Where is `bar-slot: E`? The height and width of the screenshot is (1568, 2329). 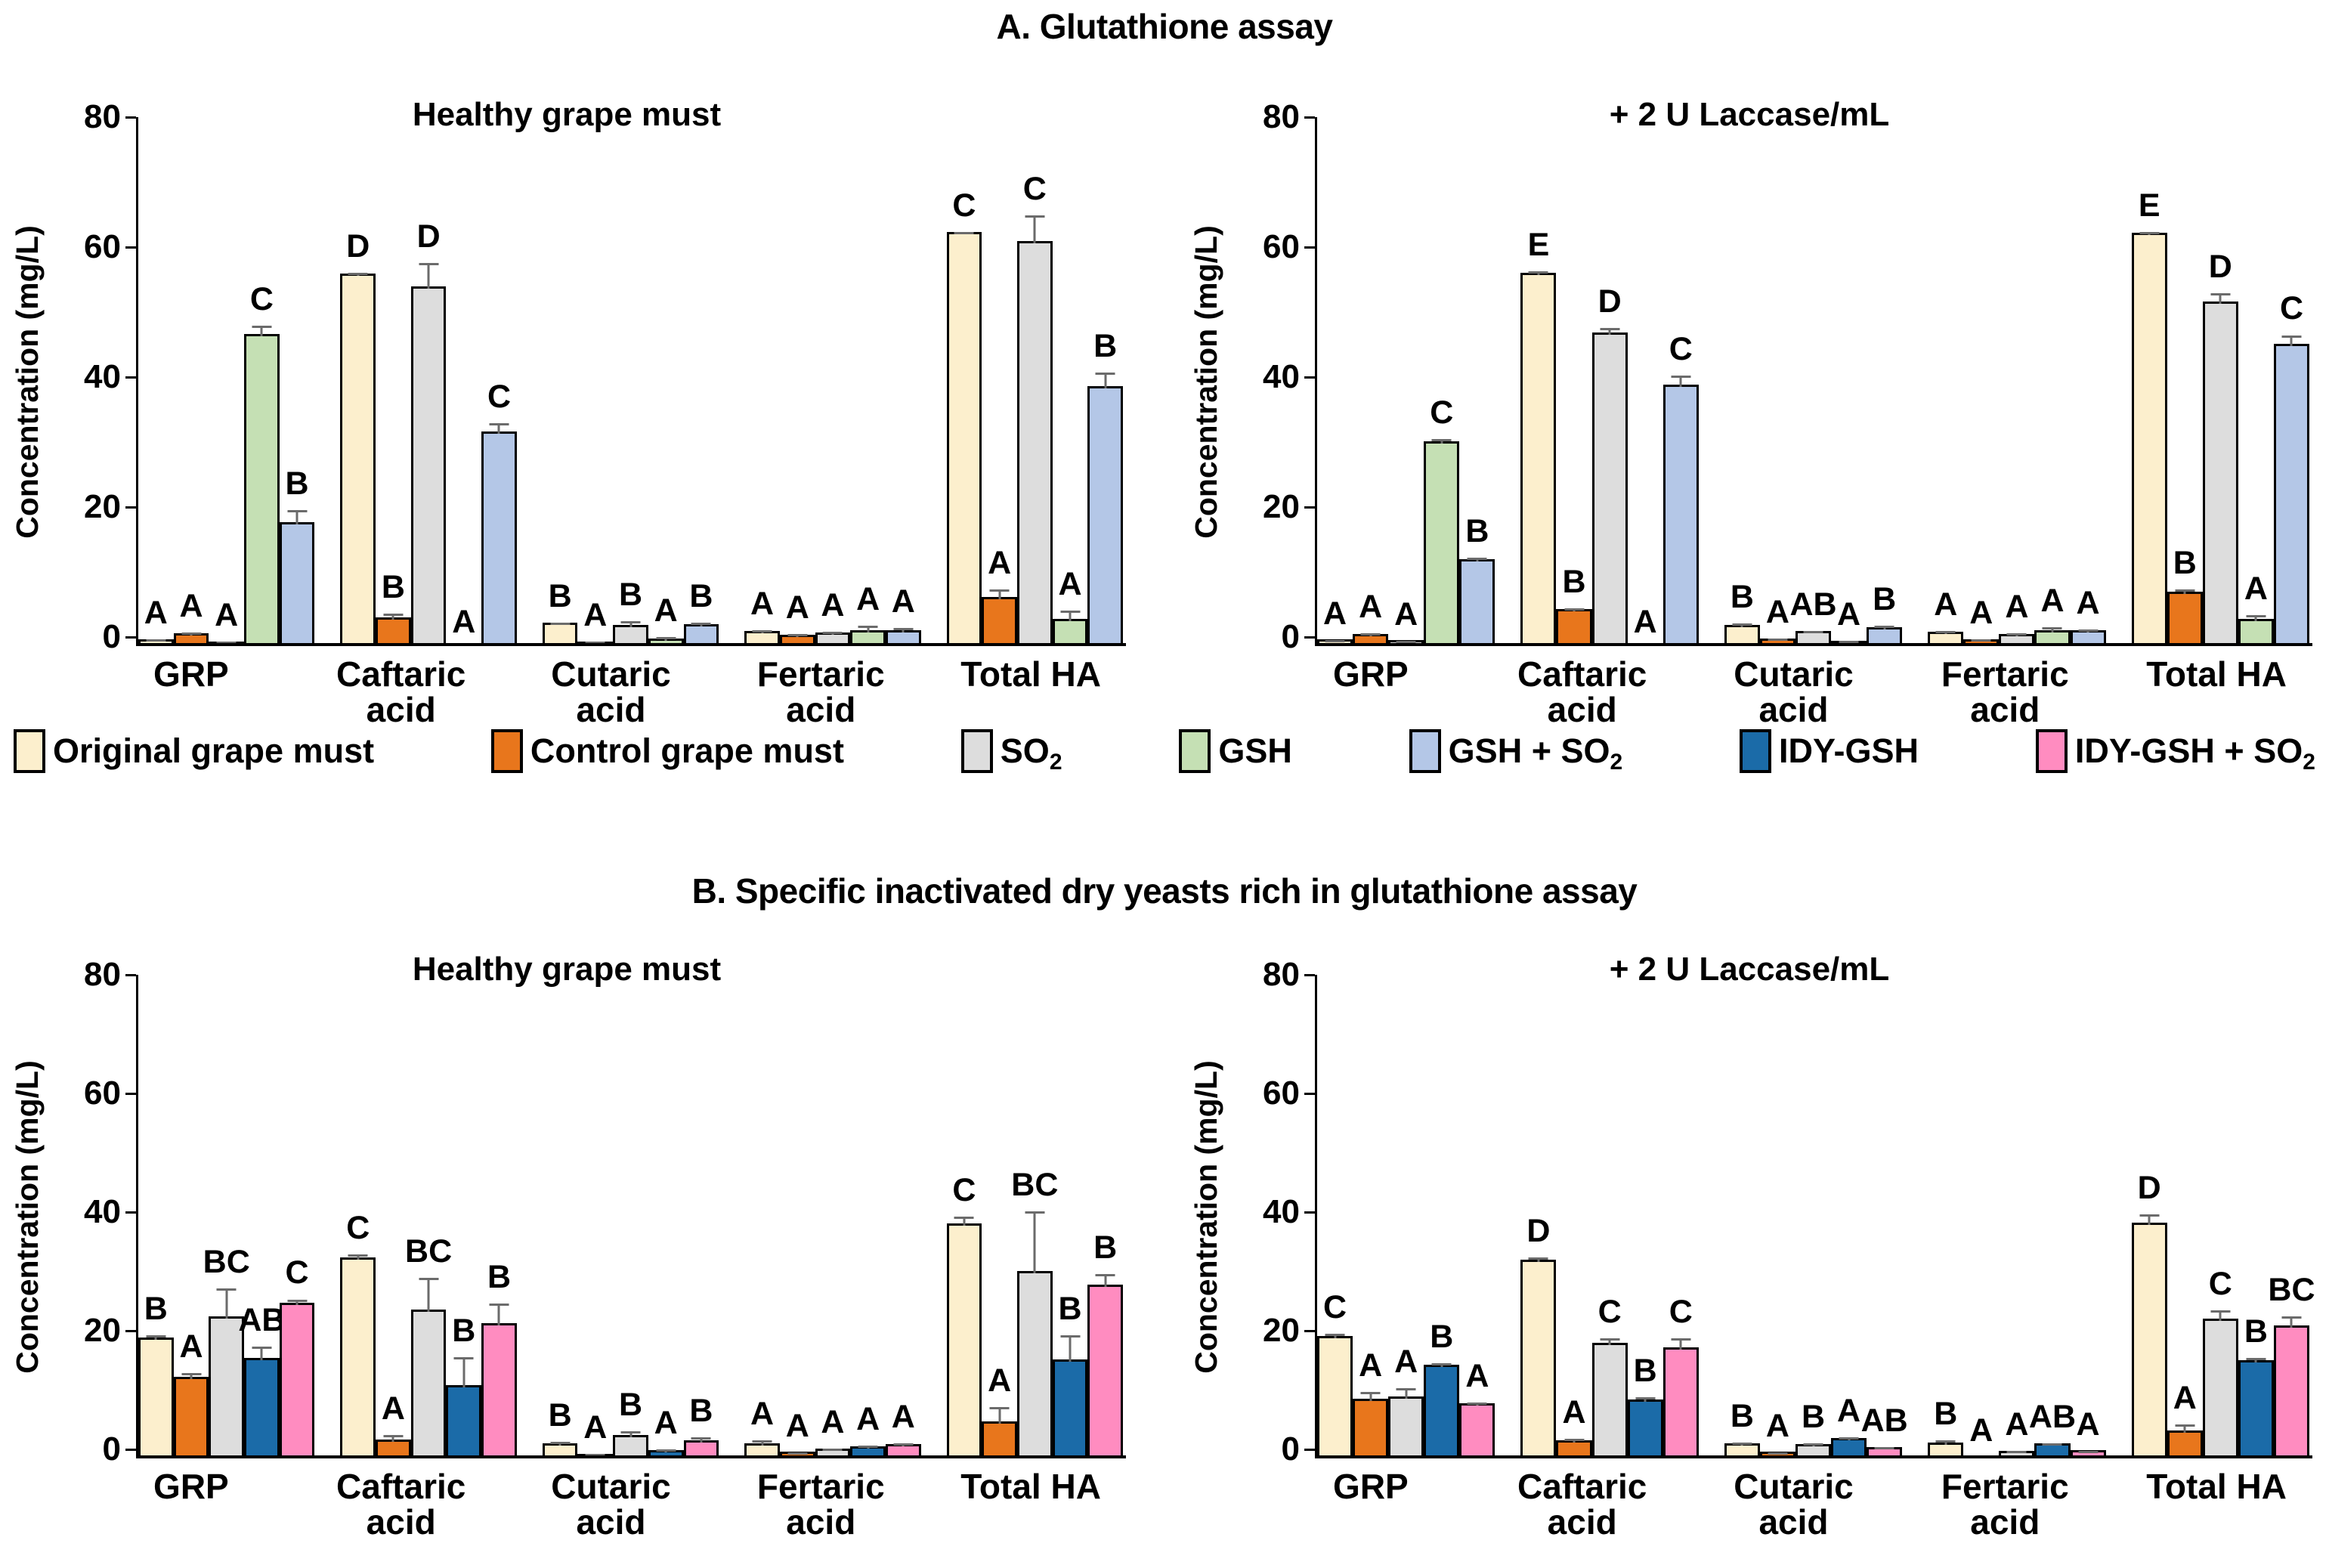
bar-slot: E is located at coordinates (1538, 381).